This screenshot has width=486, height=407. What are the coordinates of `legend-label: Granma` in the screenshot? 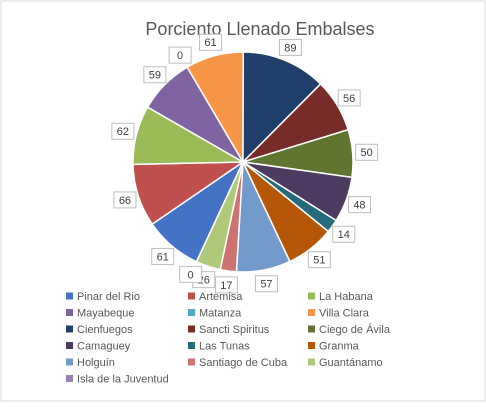 It's located at (339, 346).